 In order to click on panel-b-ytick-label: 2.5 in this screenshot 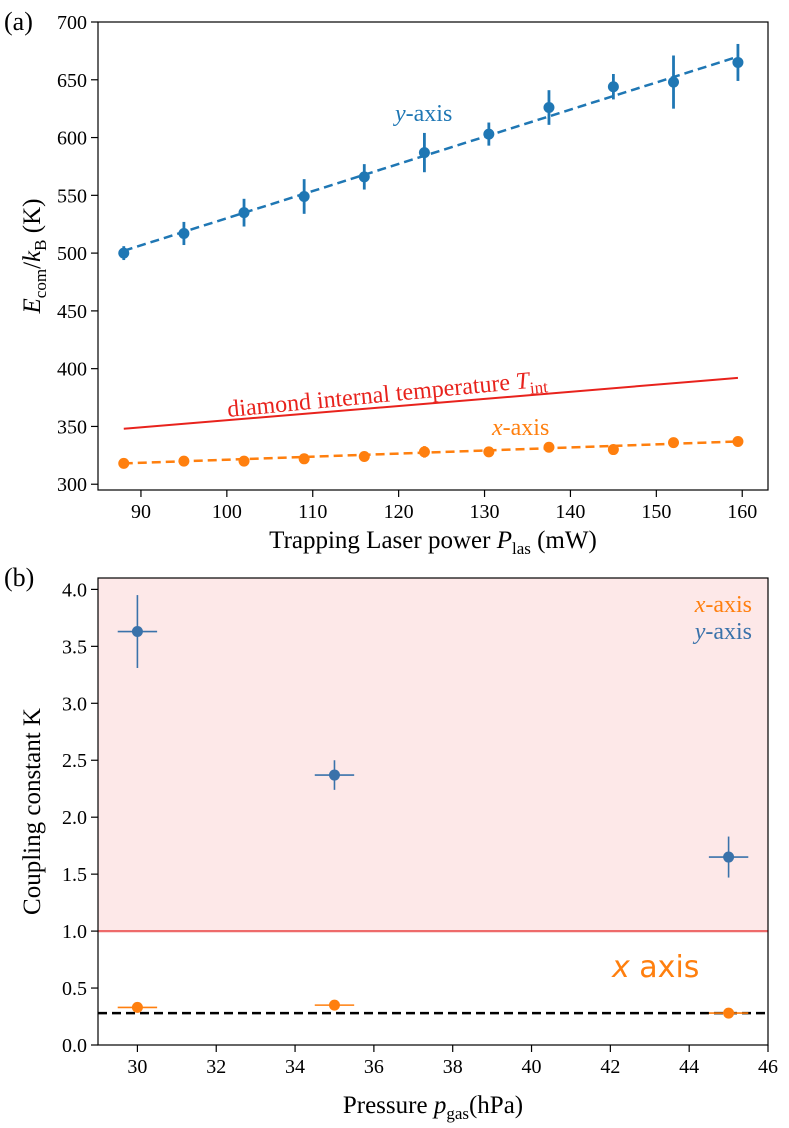, I will do `click(74, 761)`.